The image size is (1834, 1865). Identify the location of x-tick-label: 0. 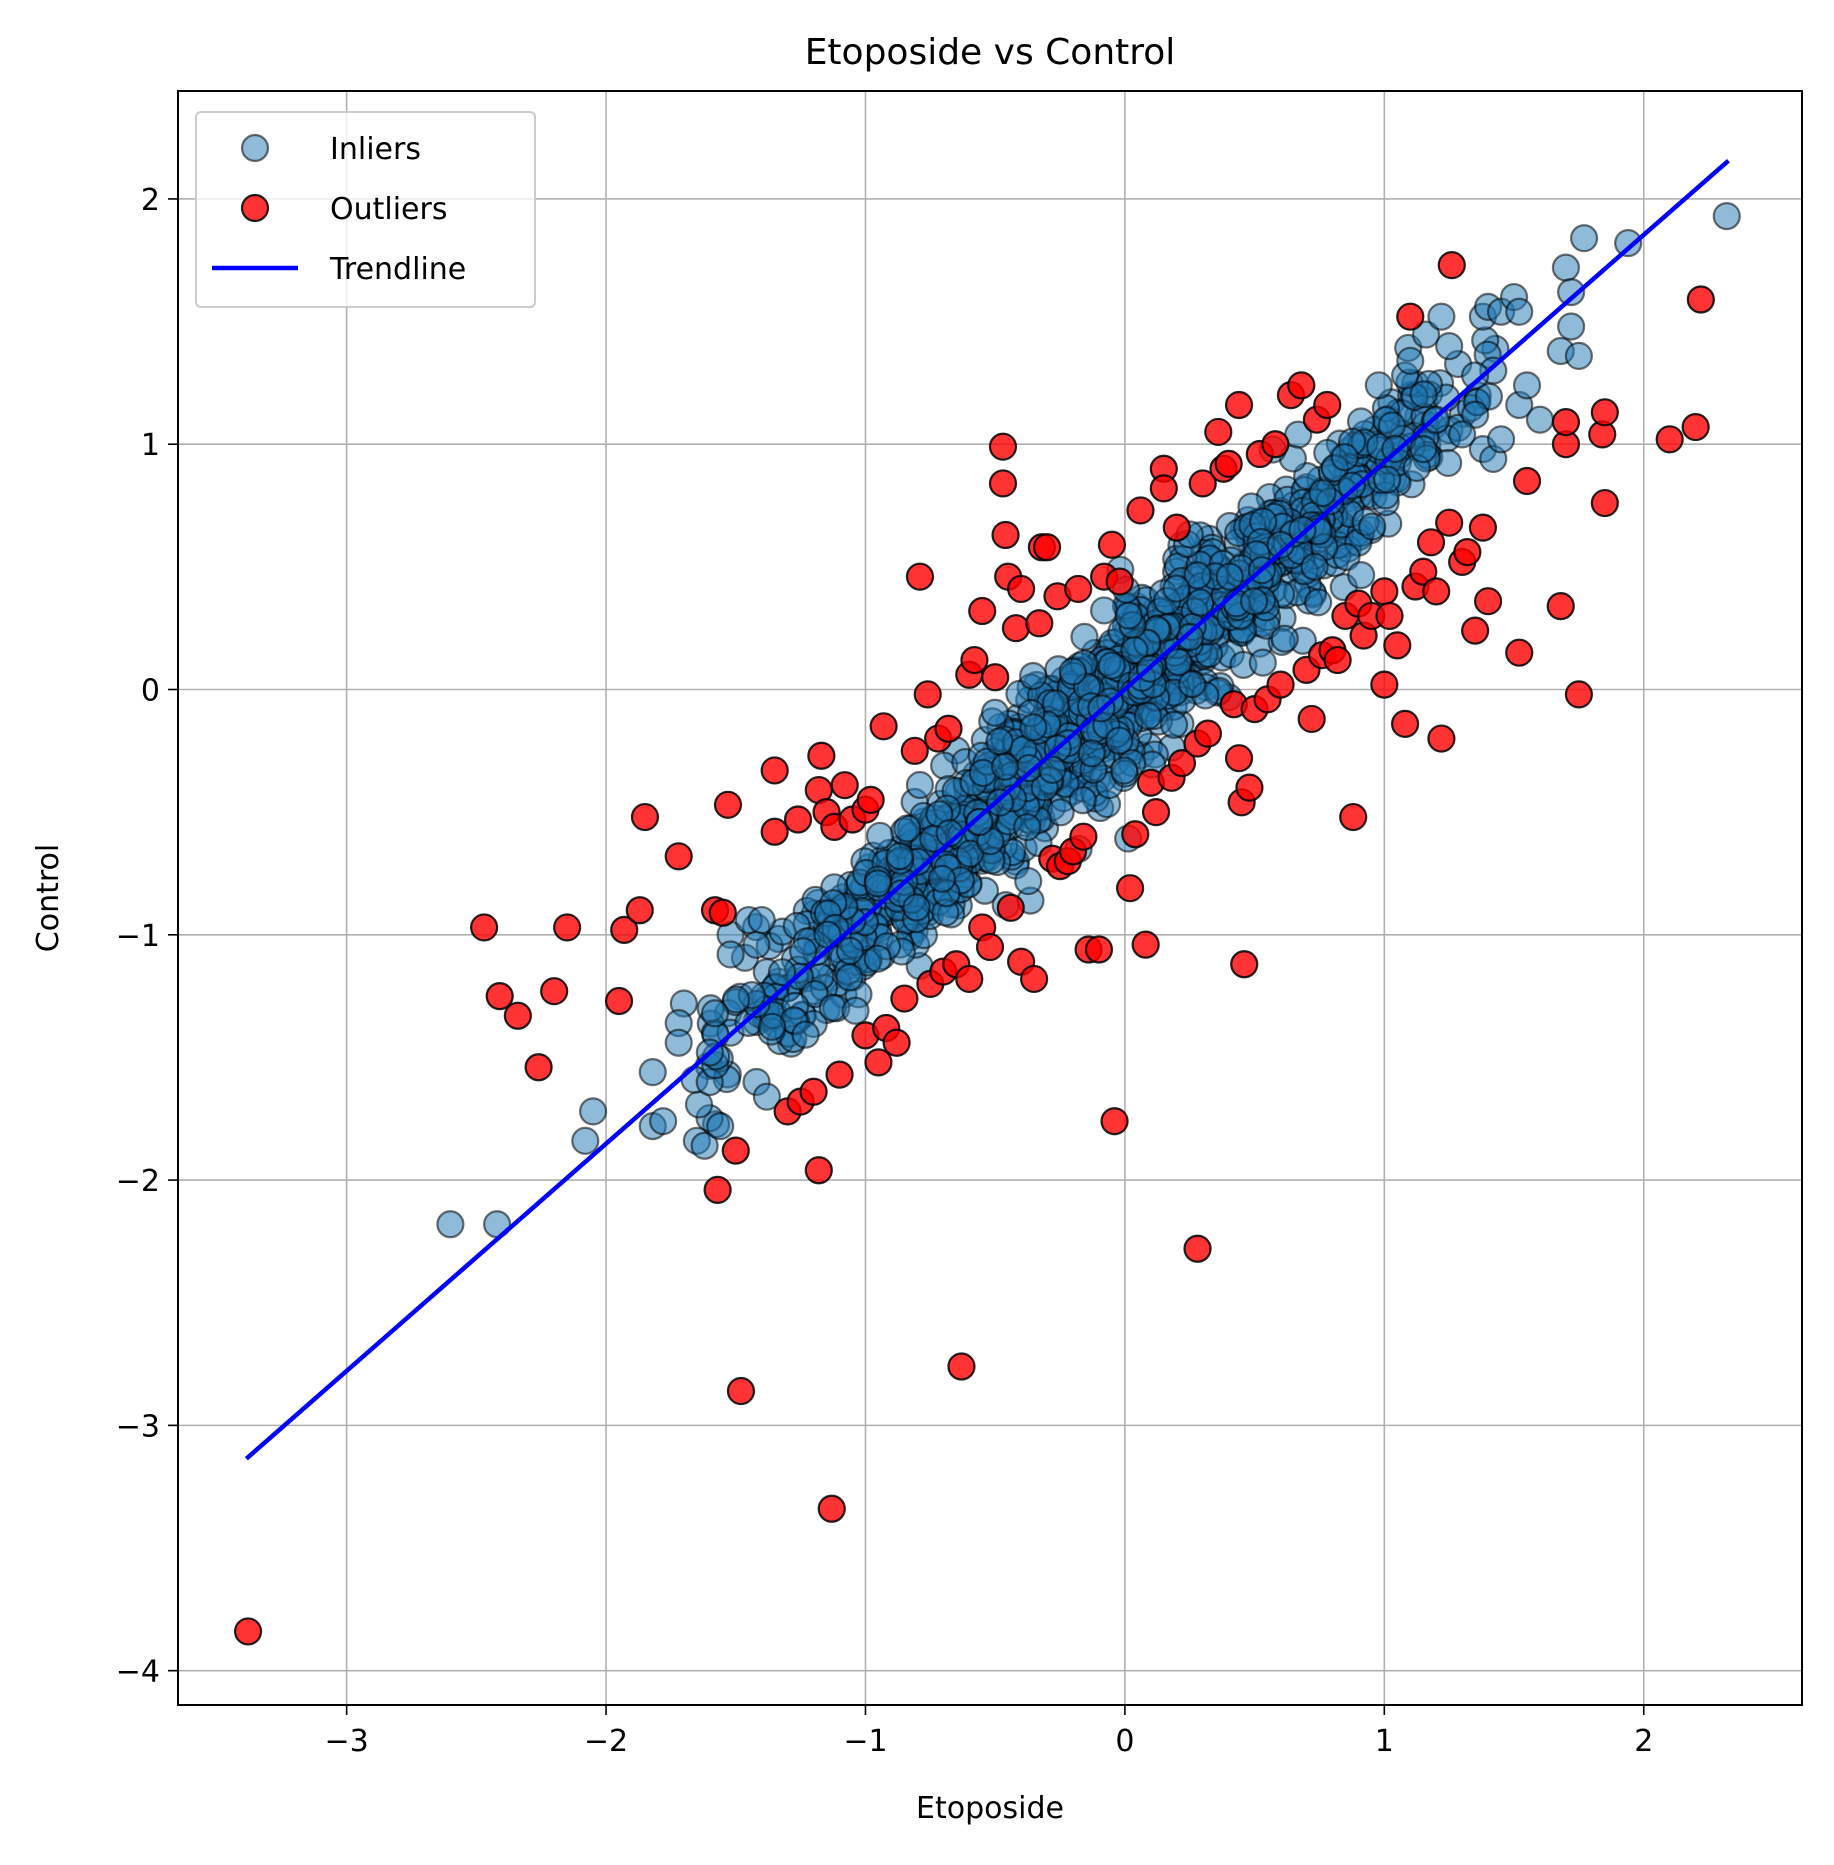
(1124, 1741).